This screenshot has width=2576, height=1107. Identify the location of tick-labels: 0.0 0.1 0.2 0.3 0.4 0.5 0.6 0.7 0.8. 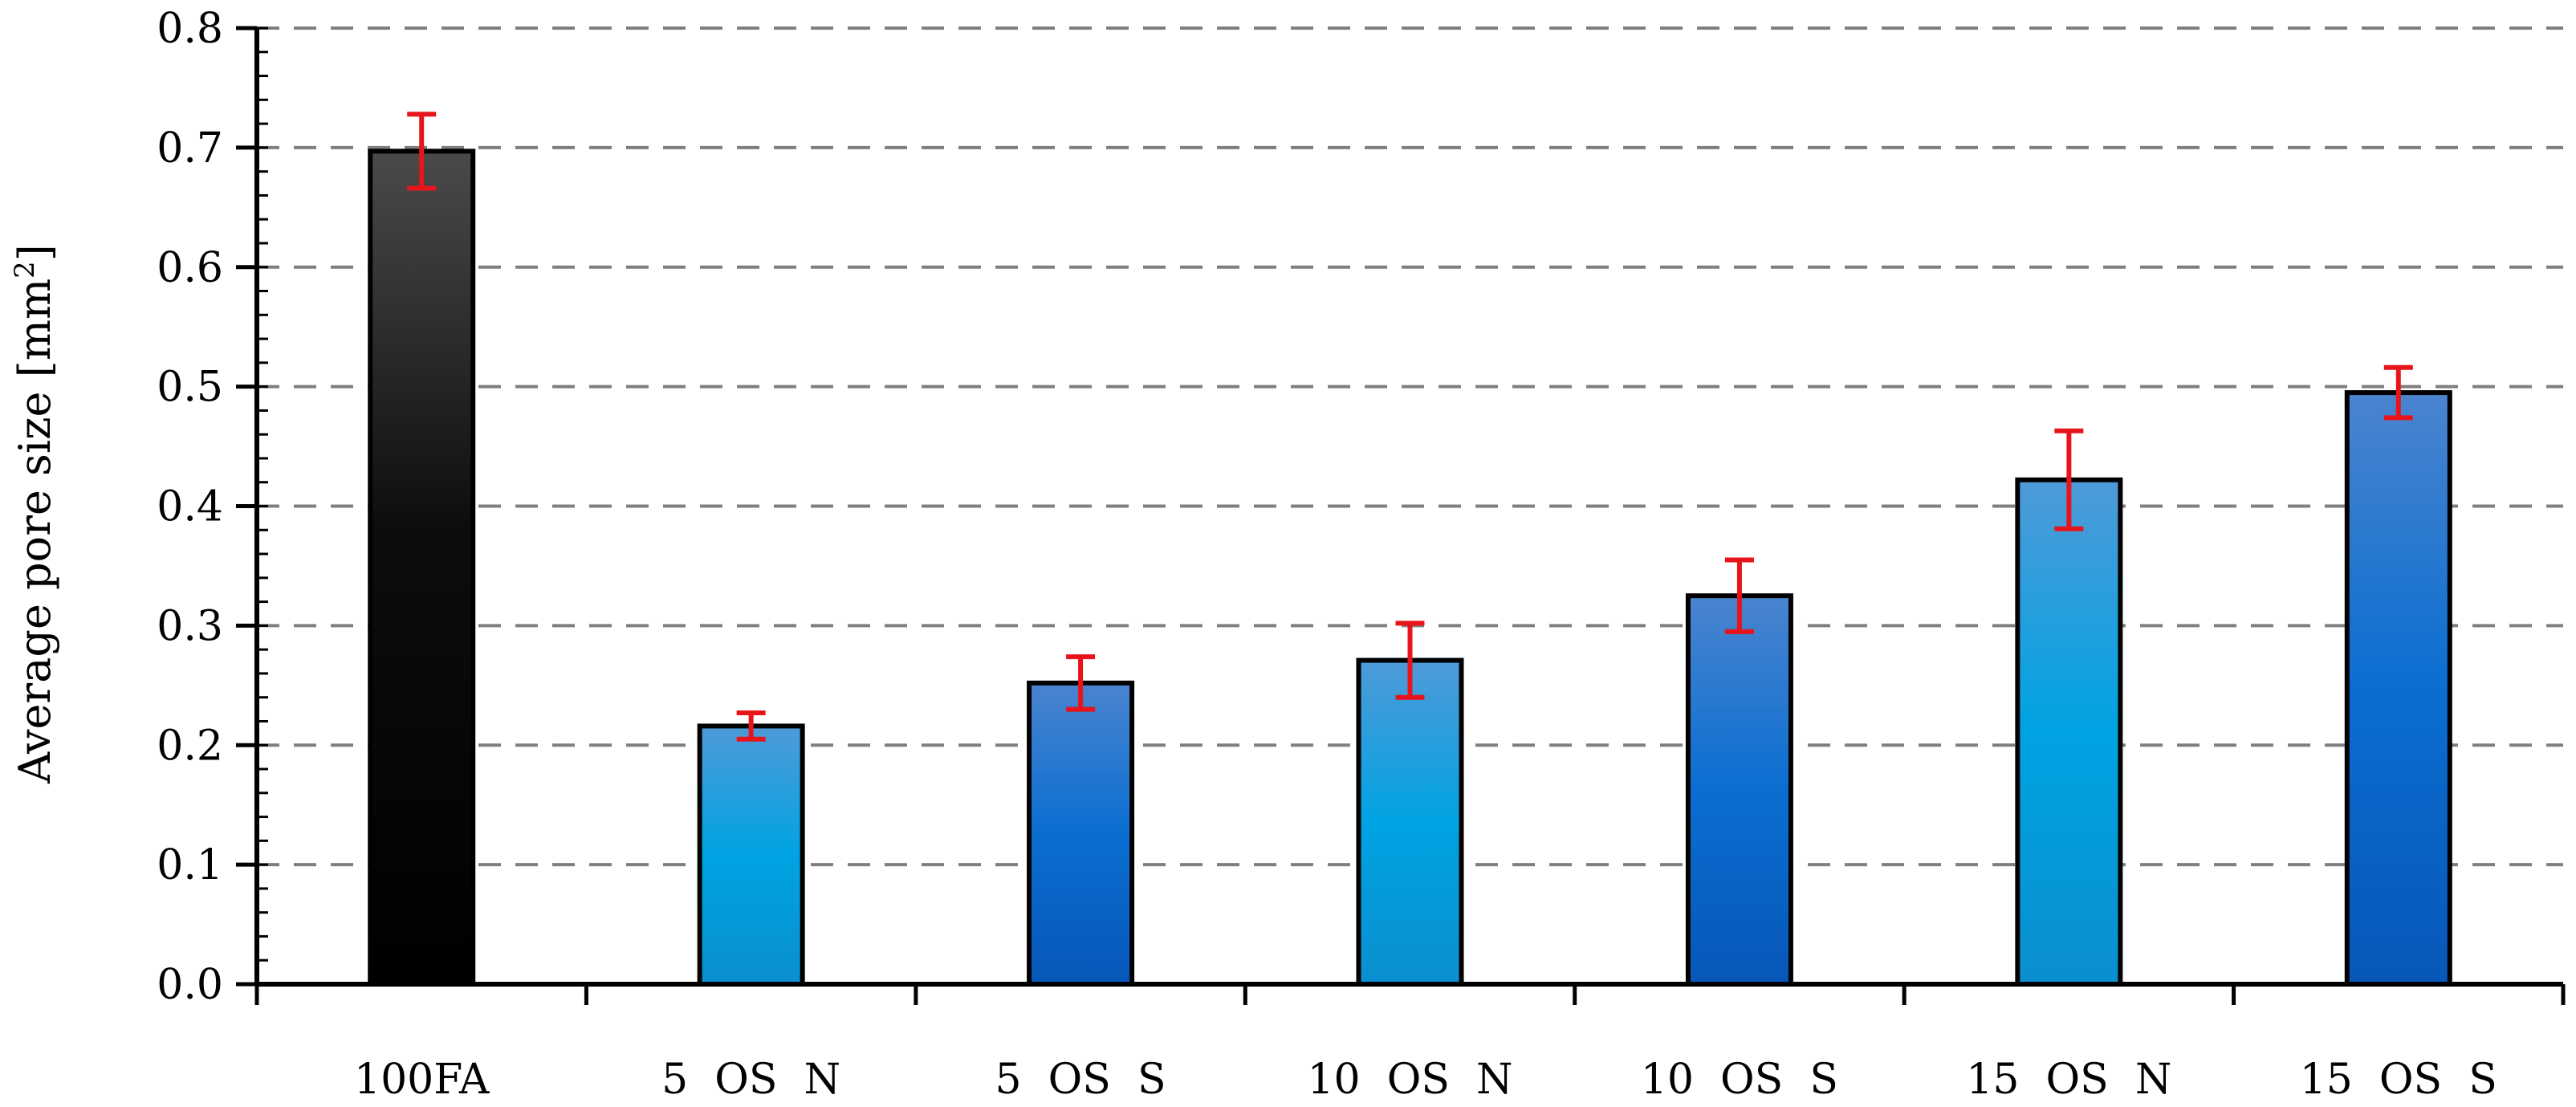
(190, 507).